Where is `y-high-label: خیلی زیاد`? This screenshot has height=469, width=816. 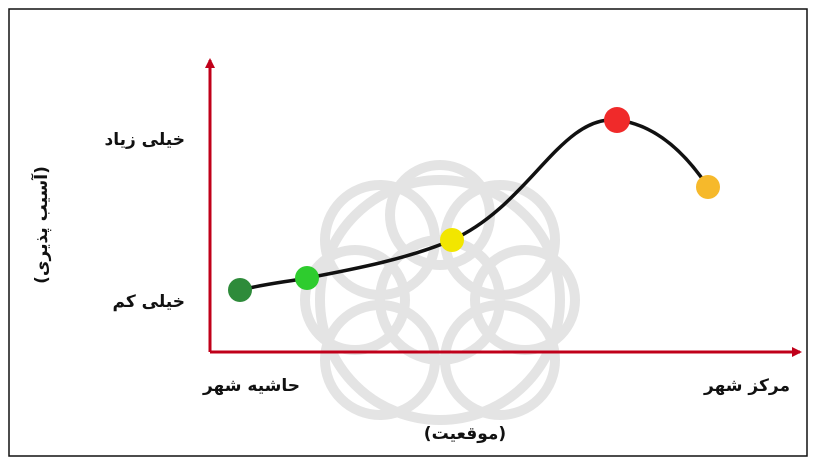 y-high-label: خیلی زیاد is located at coordinates (144, 140).